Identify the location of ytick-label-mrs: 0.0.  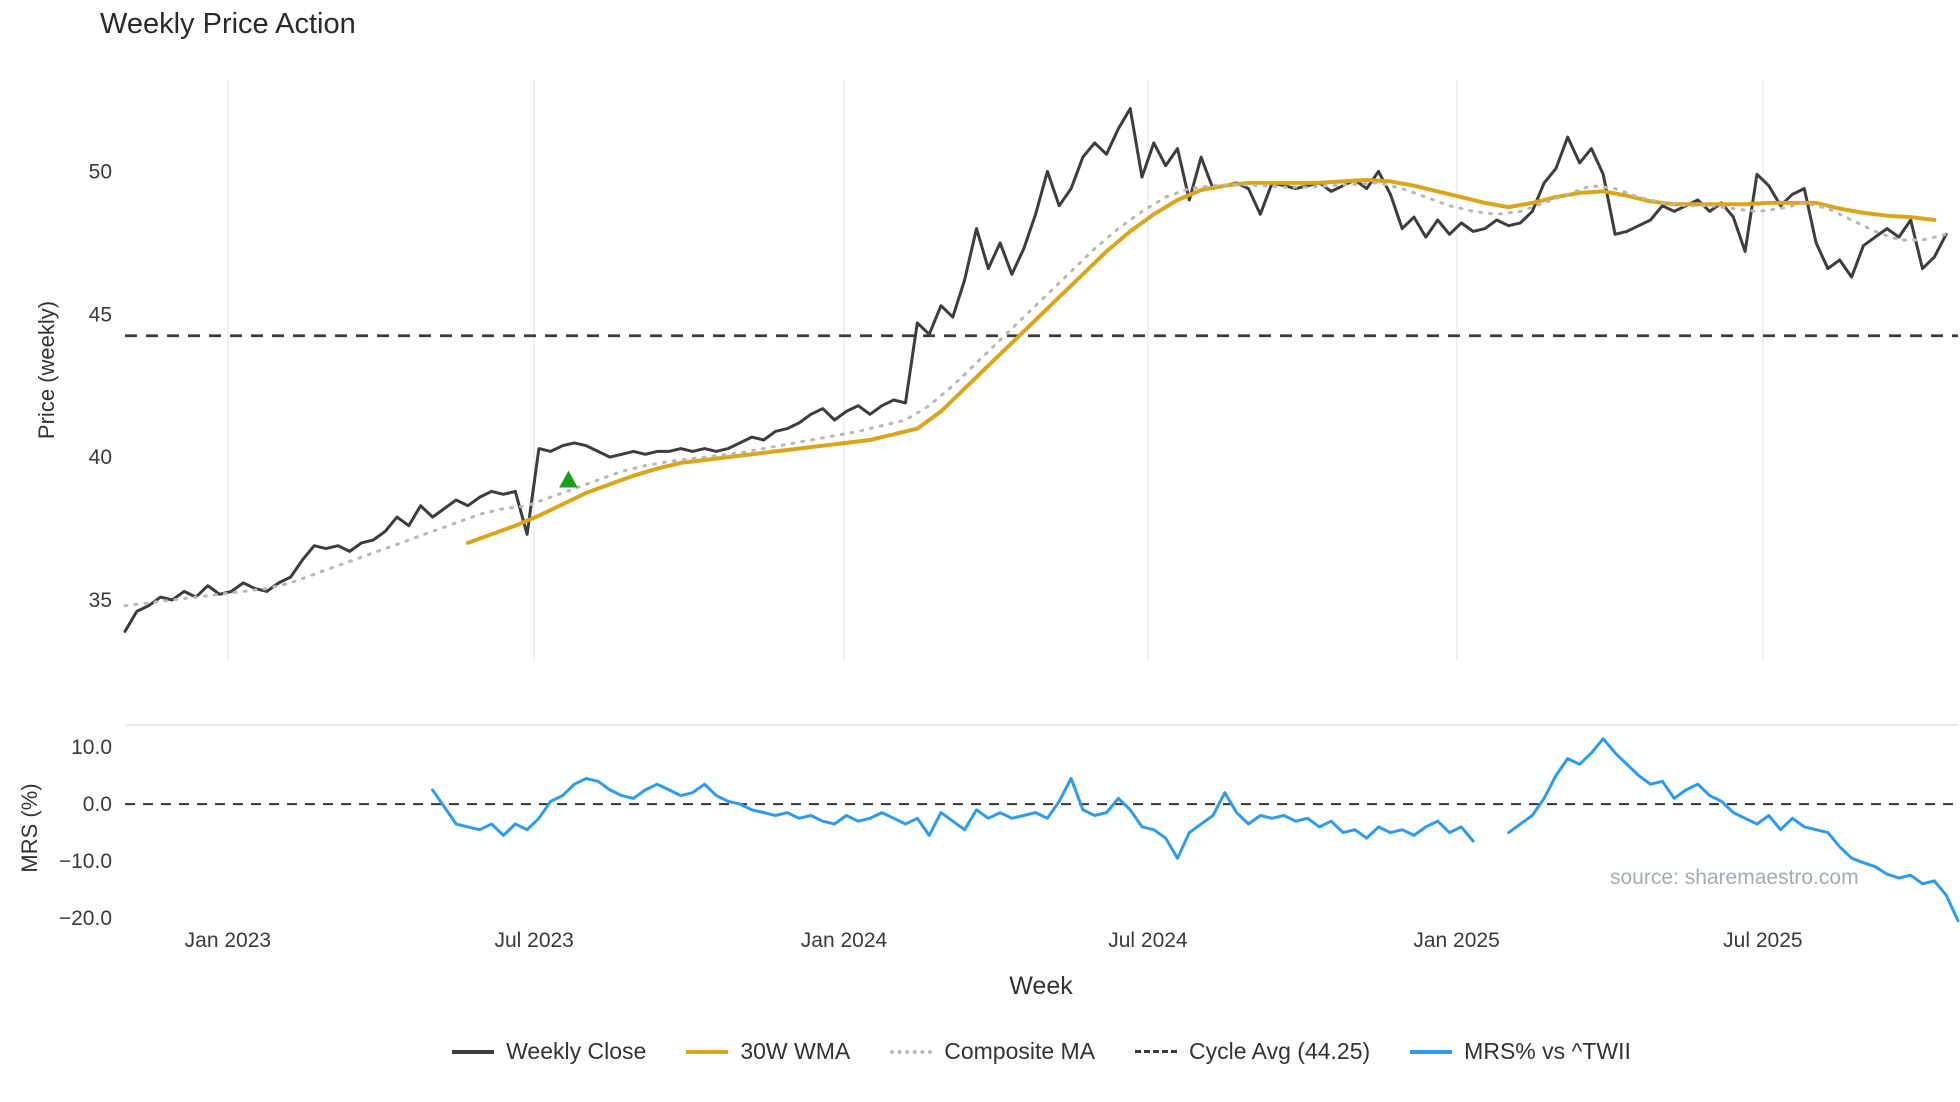
(97, 804).